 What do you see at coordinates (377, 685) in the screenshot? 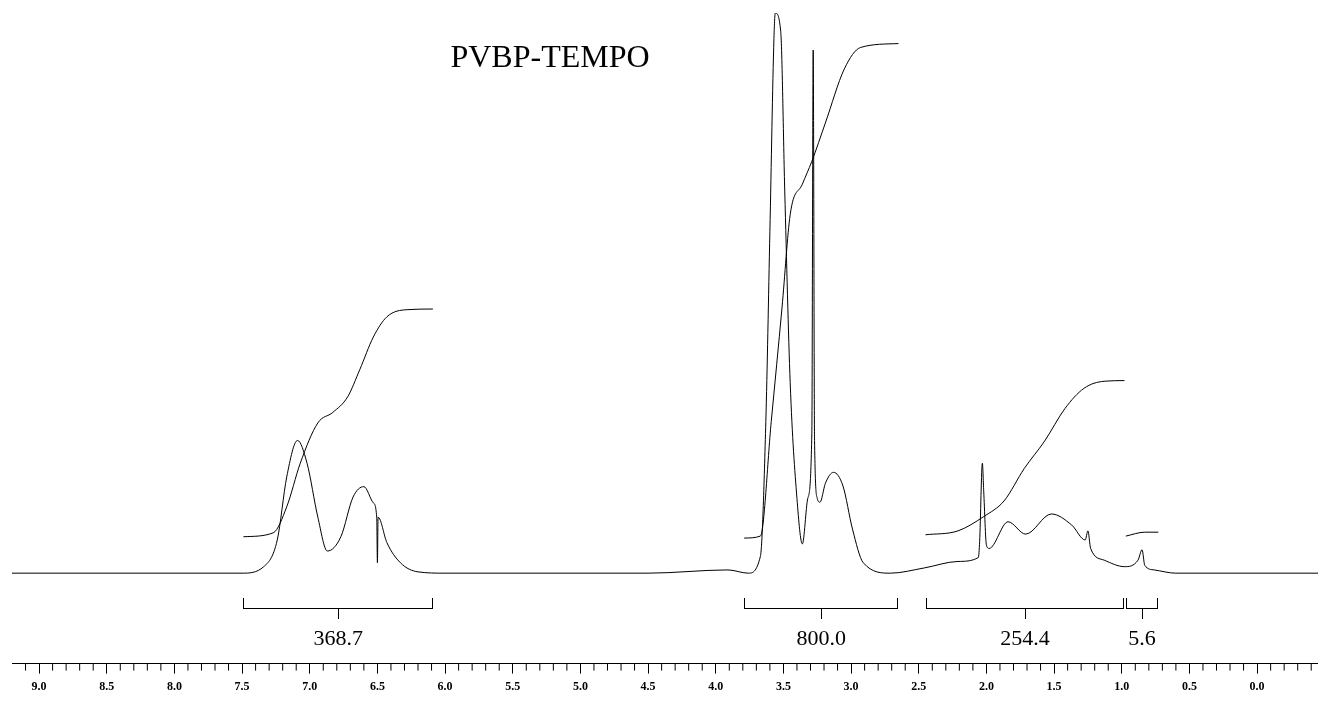
I see `x-tick-label: 6.5` at bounding box center [377, 685].